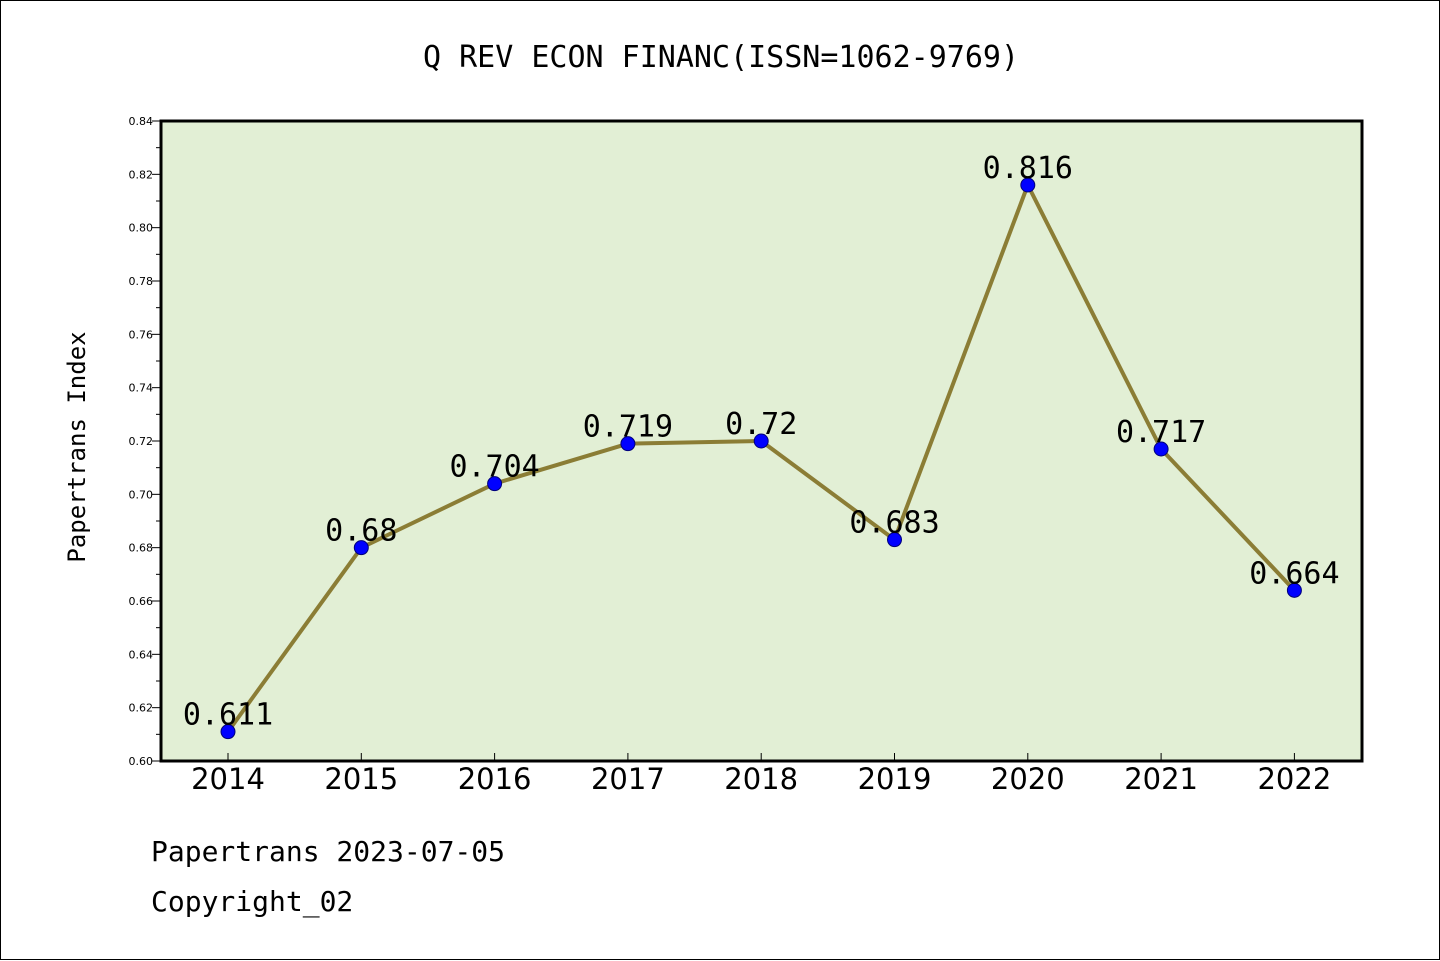 This screenshot has height=961, width=1440. Describe the element at coordinates (1161, 779) in the screenshot. I see `x-tick-label: 2021` at that location.